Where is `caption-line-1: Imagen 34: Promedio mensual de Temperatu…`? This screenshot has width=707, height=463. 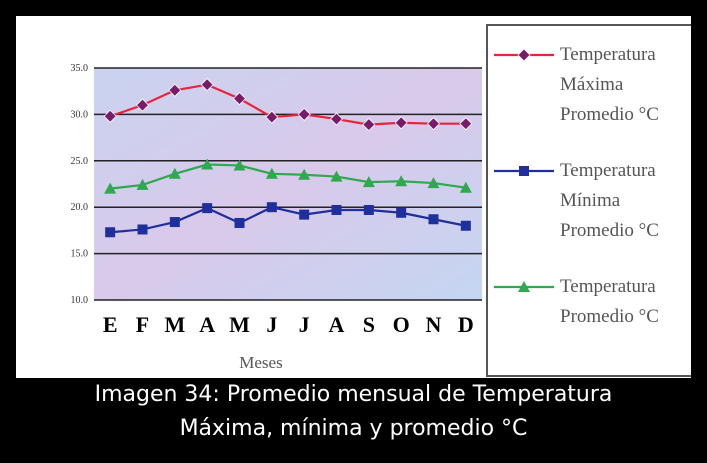
caption-line-1: Imagen 34: Promedio mensual de Temperatu… is located at coordinates (353, 394).